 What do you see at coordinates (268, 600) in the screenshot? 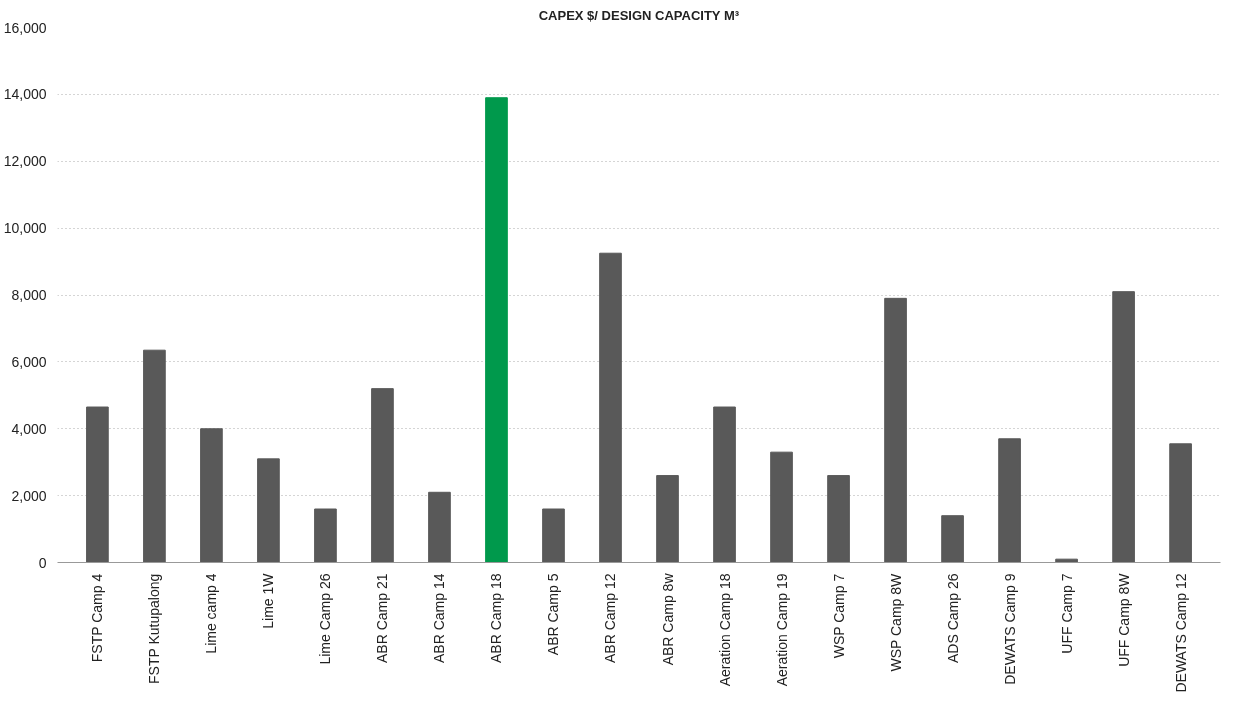
I see `x-tick-label: Lime 1W` at bounding box center [268, 600].